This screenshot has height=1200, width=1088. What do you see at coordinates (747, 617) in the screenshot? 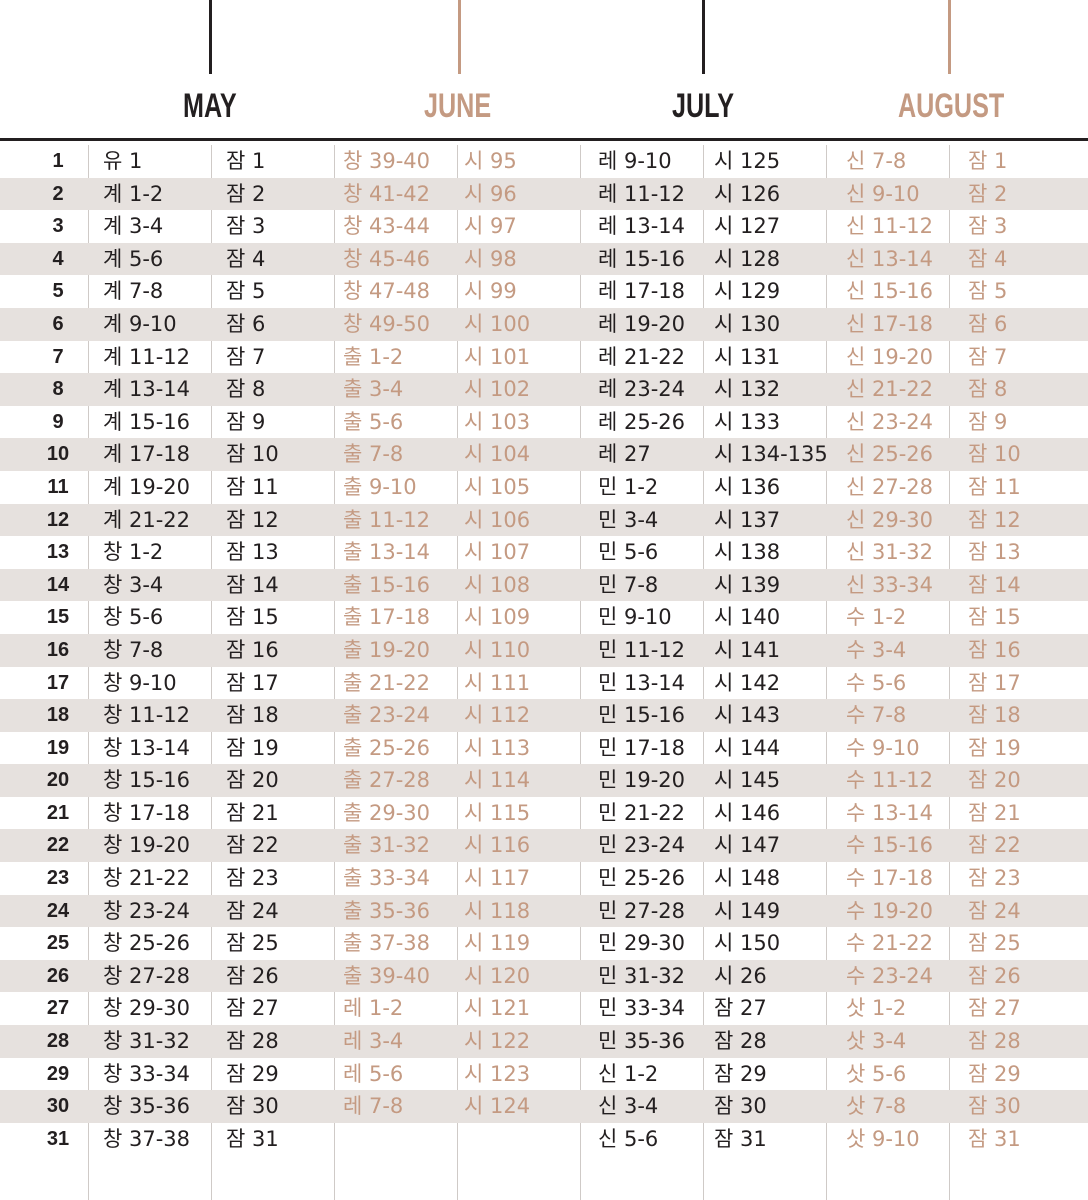
I see `july-psalm-cell: 시 140` at bounding box center [747, 617].